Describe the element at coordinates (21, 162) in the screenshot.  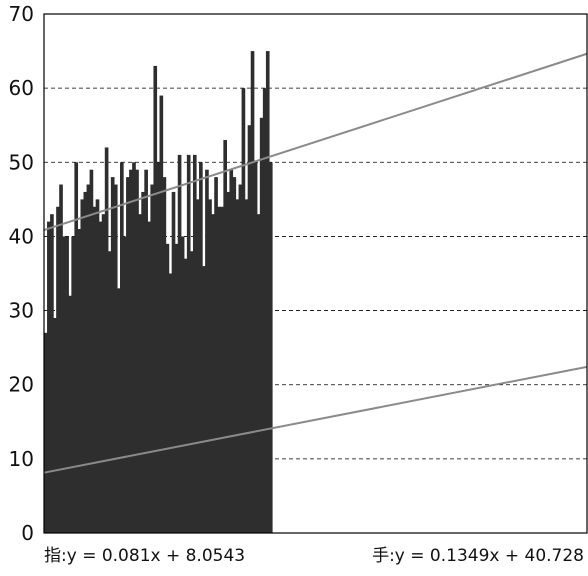
I see `y-tick-label: 50` at that location.